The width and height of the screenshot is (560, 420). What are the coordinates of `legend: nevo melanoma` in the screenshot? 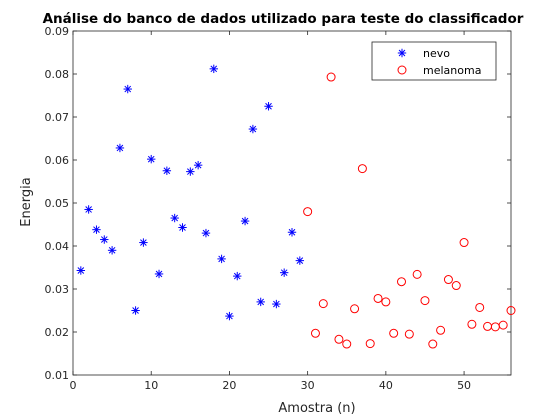 It's located at (434, 61).